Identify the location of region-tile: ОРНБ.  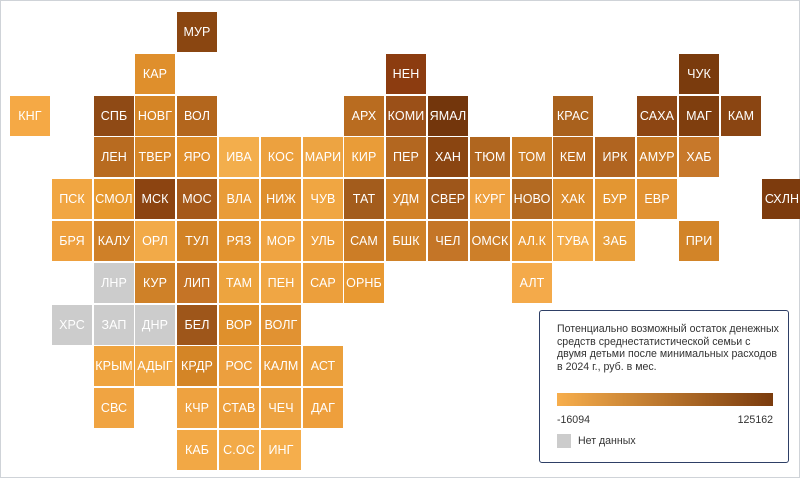
(364, 283).